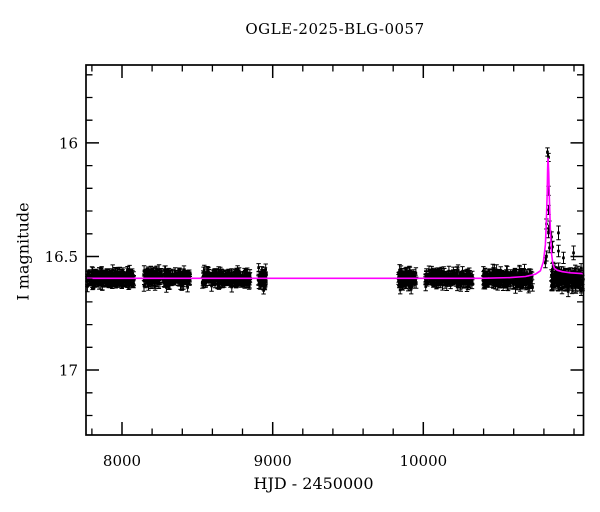 The height and width of the screenshot is (512, 600). I want to click on y-tick-label: 16, so click(68, 143).